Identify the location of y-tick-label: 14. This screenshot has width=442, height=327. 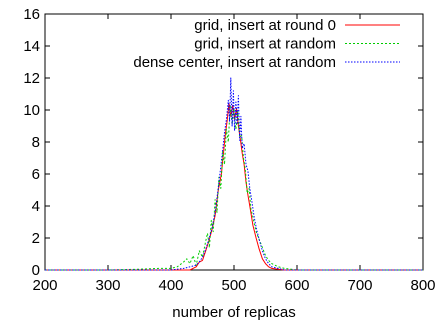
(31, 46).